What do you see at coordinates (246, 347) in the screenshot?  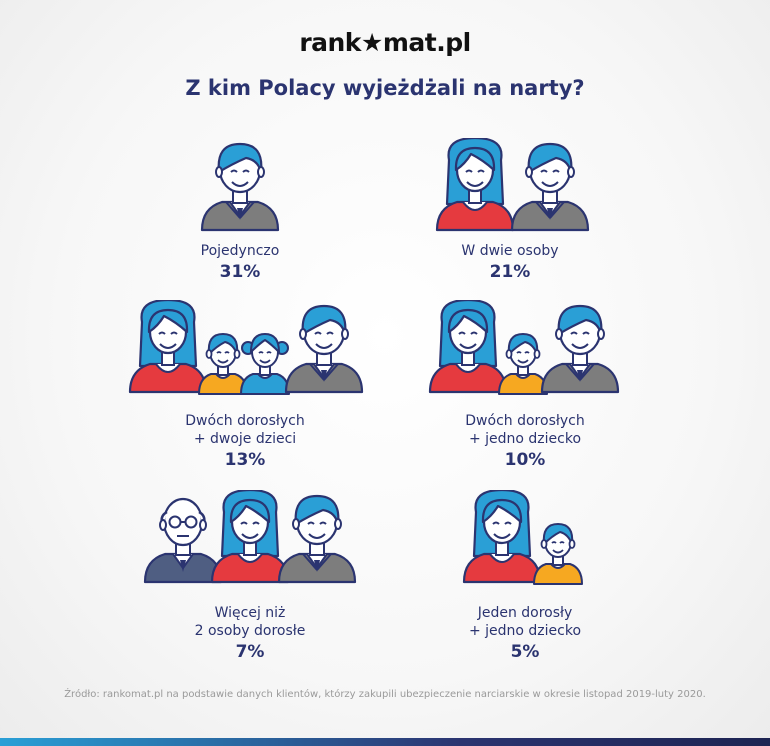 I see `family-four-icons` at bounding box center [246, 347].